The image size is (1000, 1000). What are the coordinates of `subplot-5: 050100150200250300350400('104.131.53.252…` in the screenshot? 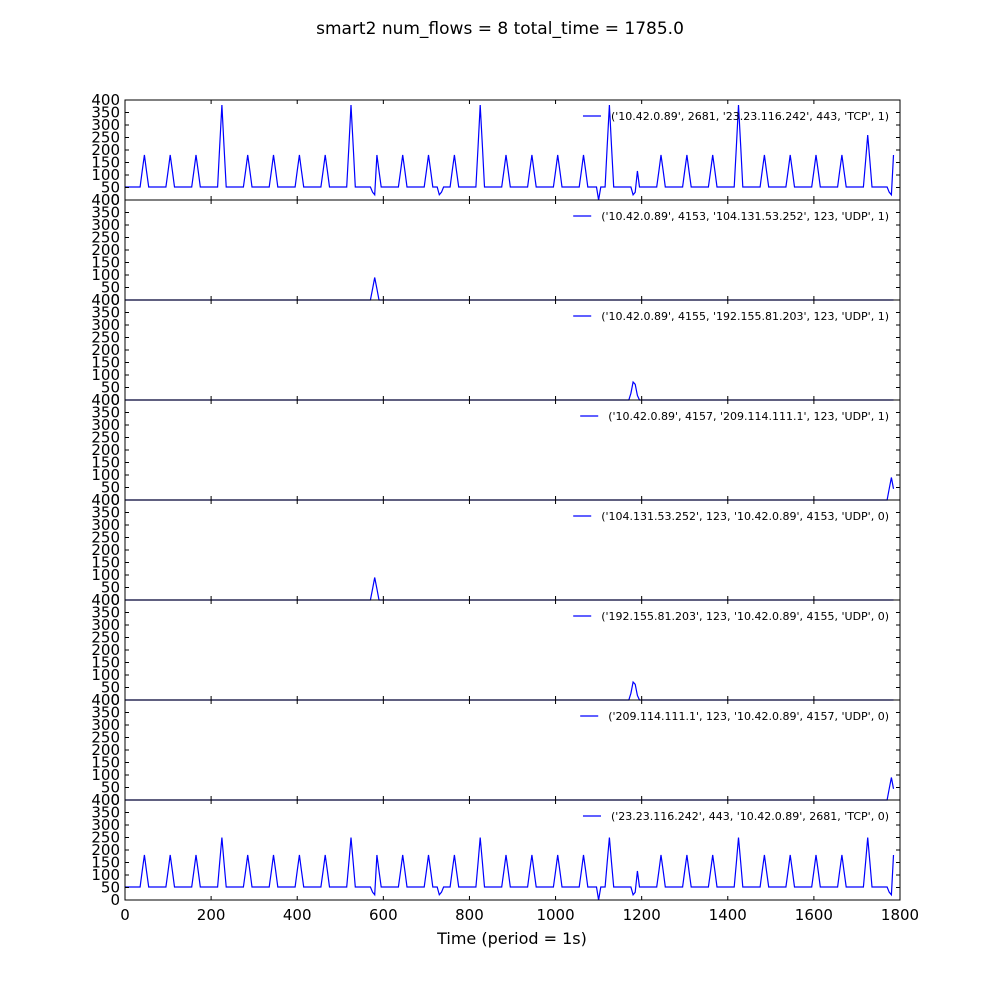 It's located at (496, 550).